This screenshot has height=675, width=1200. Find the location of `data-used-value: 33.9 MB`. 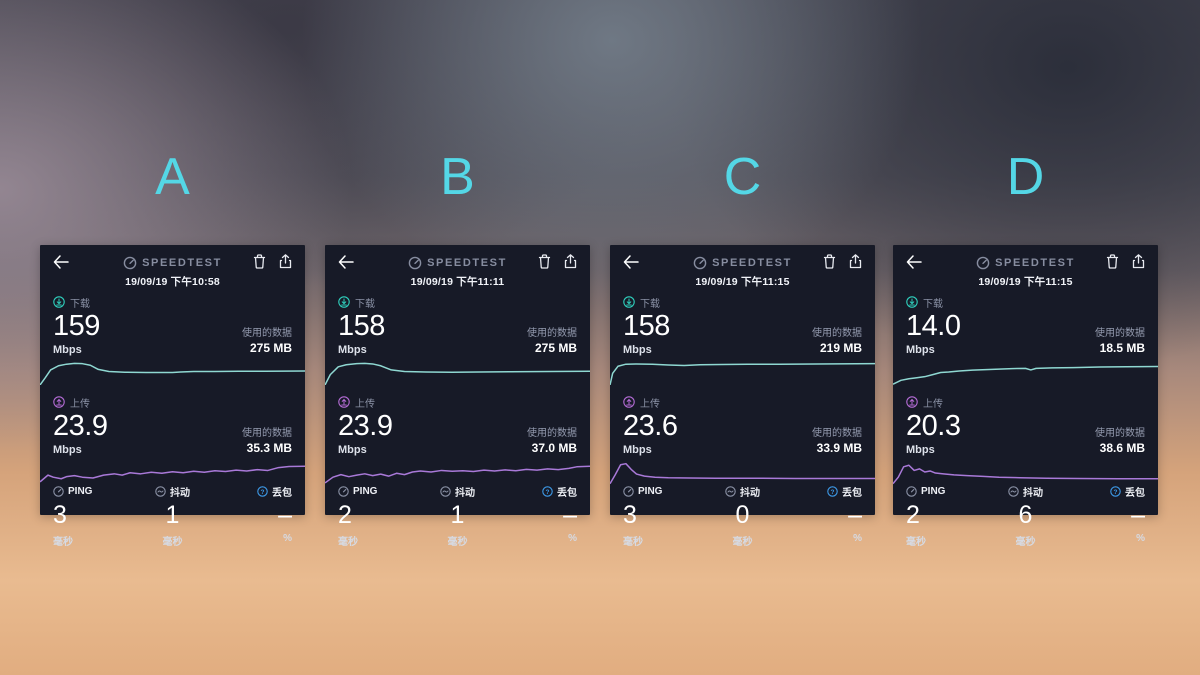

data-used-value: 33.9 MB is located at coordinates (839, 448).